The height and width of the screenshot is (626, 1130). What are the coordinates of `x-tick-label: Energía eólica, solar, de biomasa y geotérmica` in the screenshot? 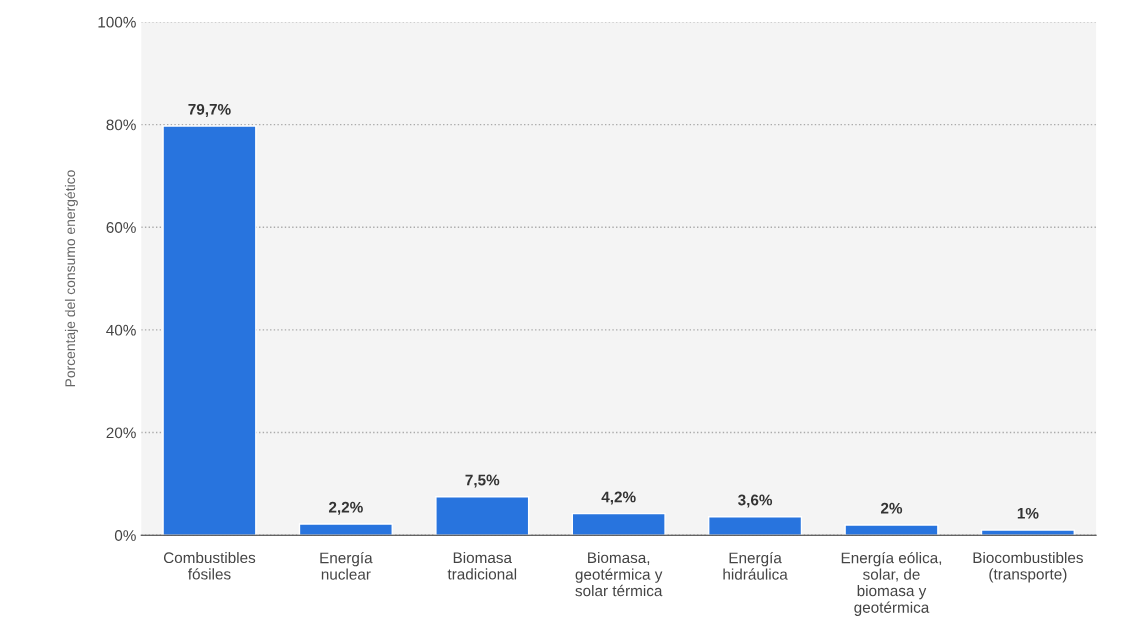 It's located at (891, 583).